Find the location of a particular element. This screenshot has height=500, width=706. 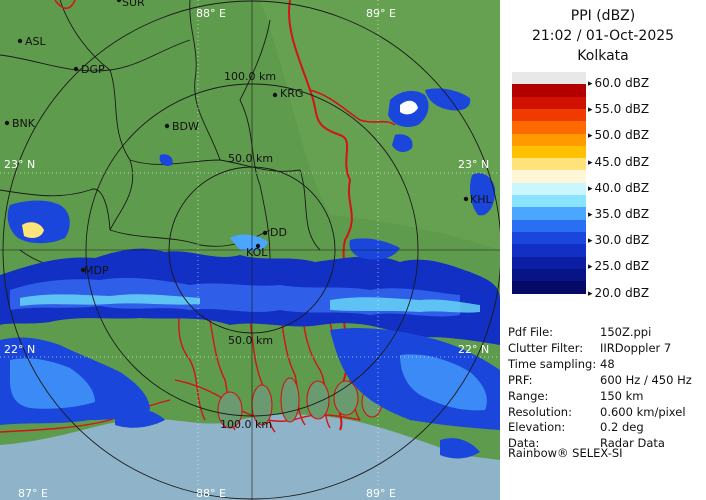

legend-label: 35.0 dBZ is located at coordinates (619, 214).